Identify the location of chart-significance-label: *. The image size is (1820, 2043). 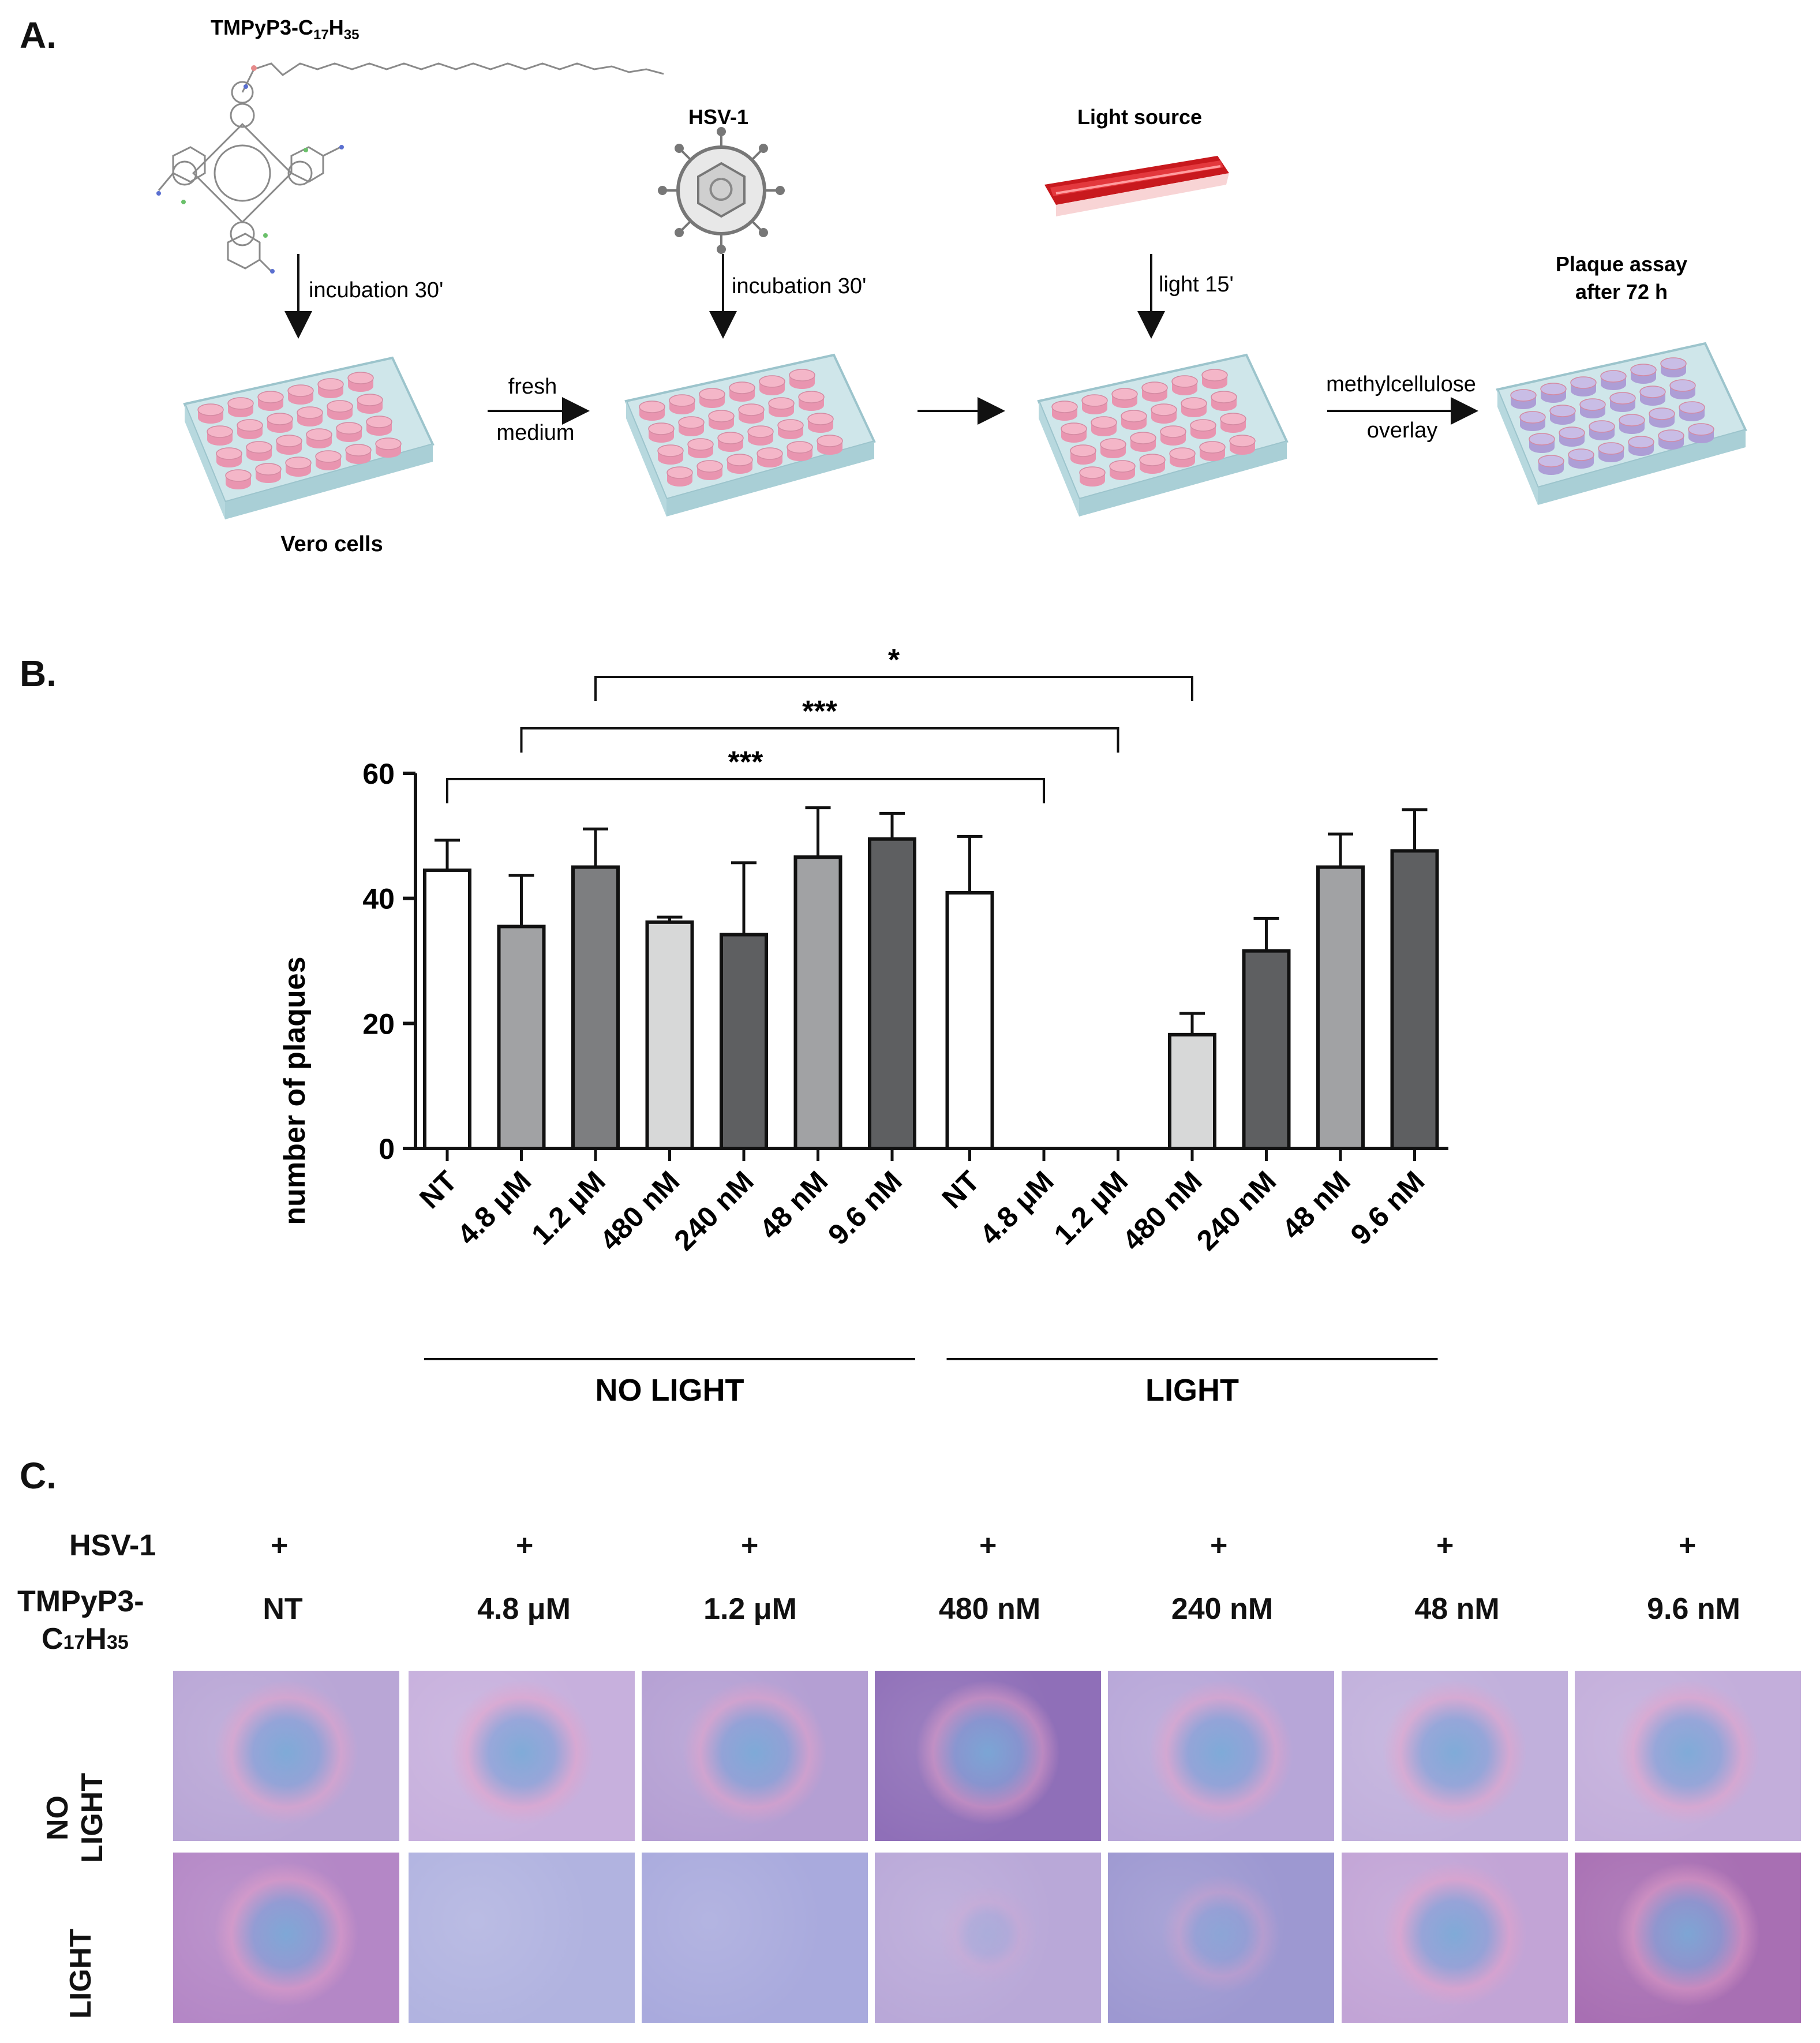
(894, 661).